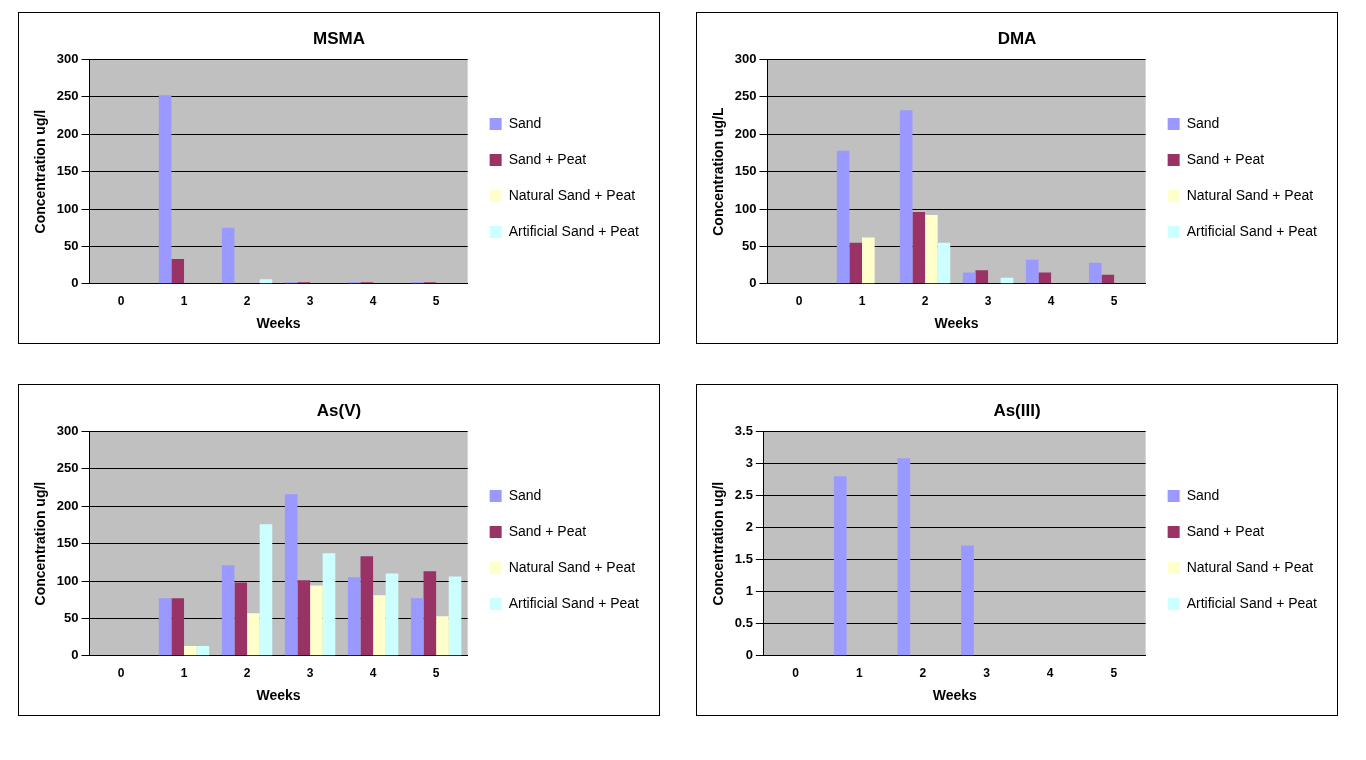 The height and width of the screenshot is (760, 1366). Describe the element at coordinates (743, 559) in the screenshot. I see `y-tick-label: 1.5` at that location.